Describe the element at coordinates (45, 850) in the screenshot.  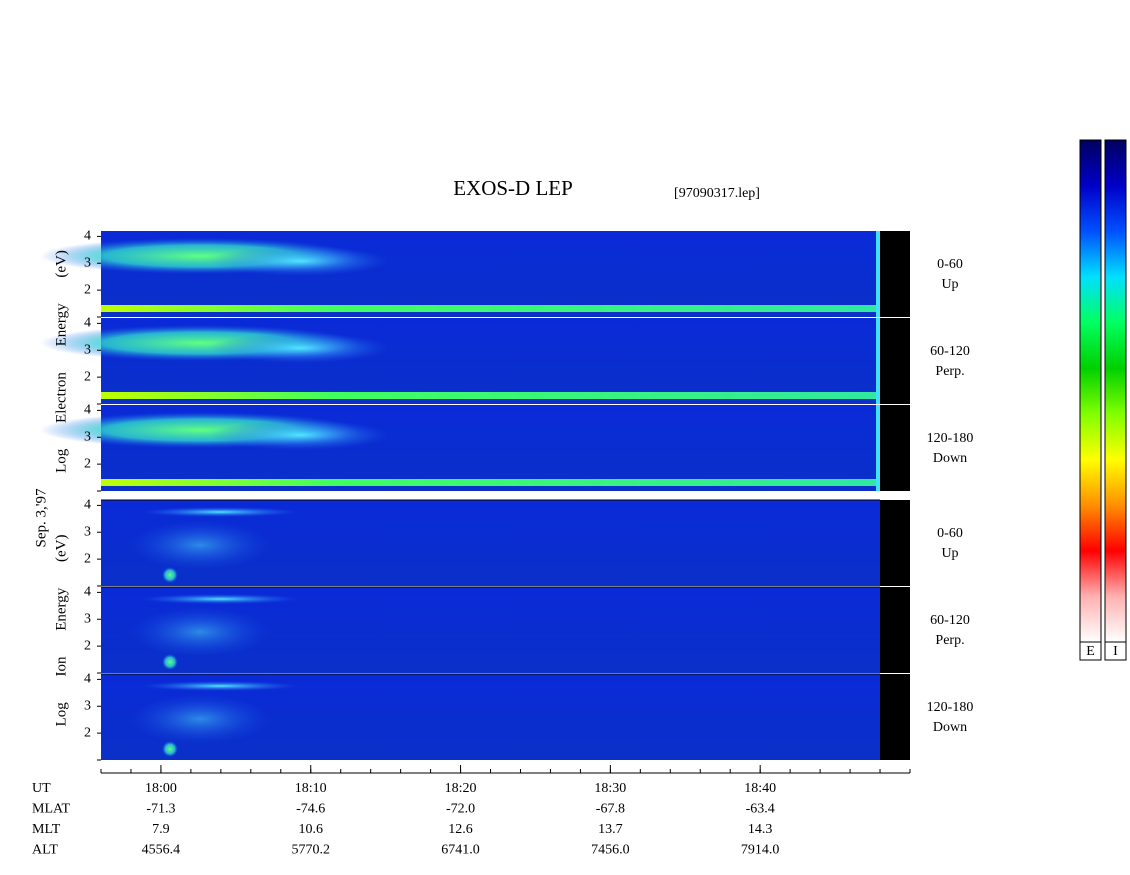
I see `ephemeris-name: ALT` at that location.